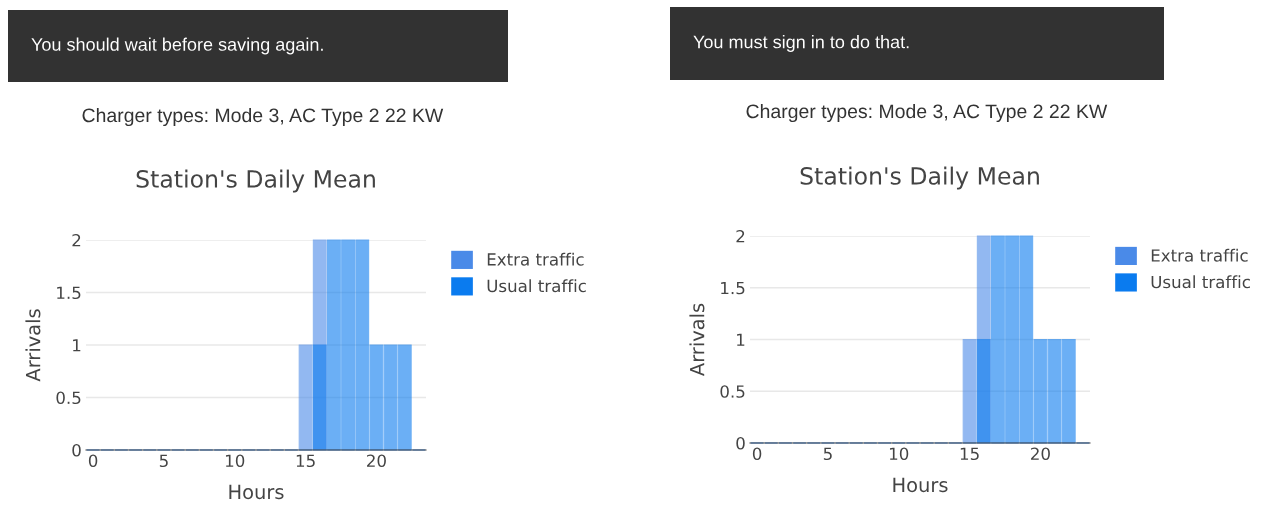 The width and height of the screenshot is (1278, 513). I want to click on y-tick-label: 0, so click(740, 443).